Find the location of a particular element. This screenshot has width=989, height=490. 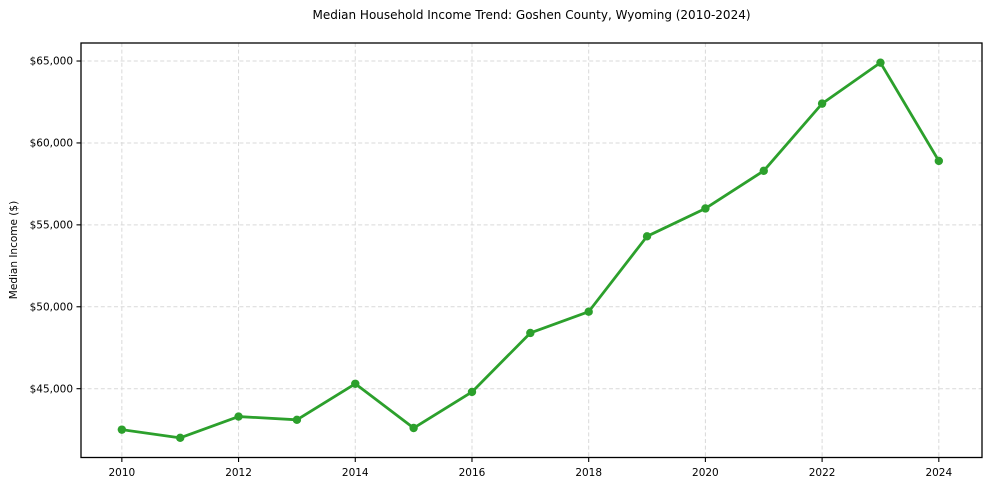

x-tick-label: 2014 is located at coordinates (355, 473).